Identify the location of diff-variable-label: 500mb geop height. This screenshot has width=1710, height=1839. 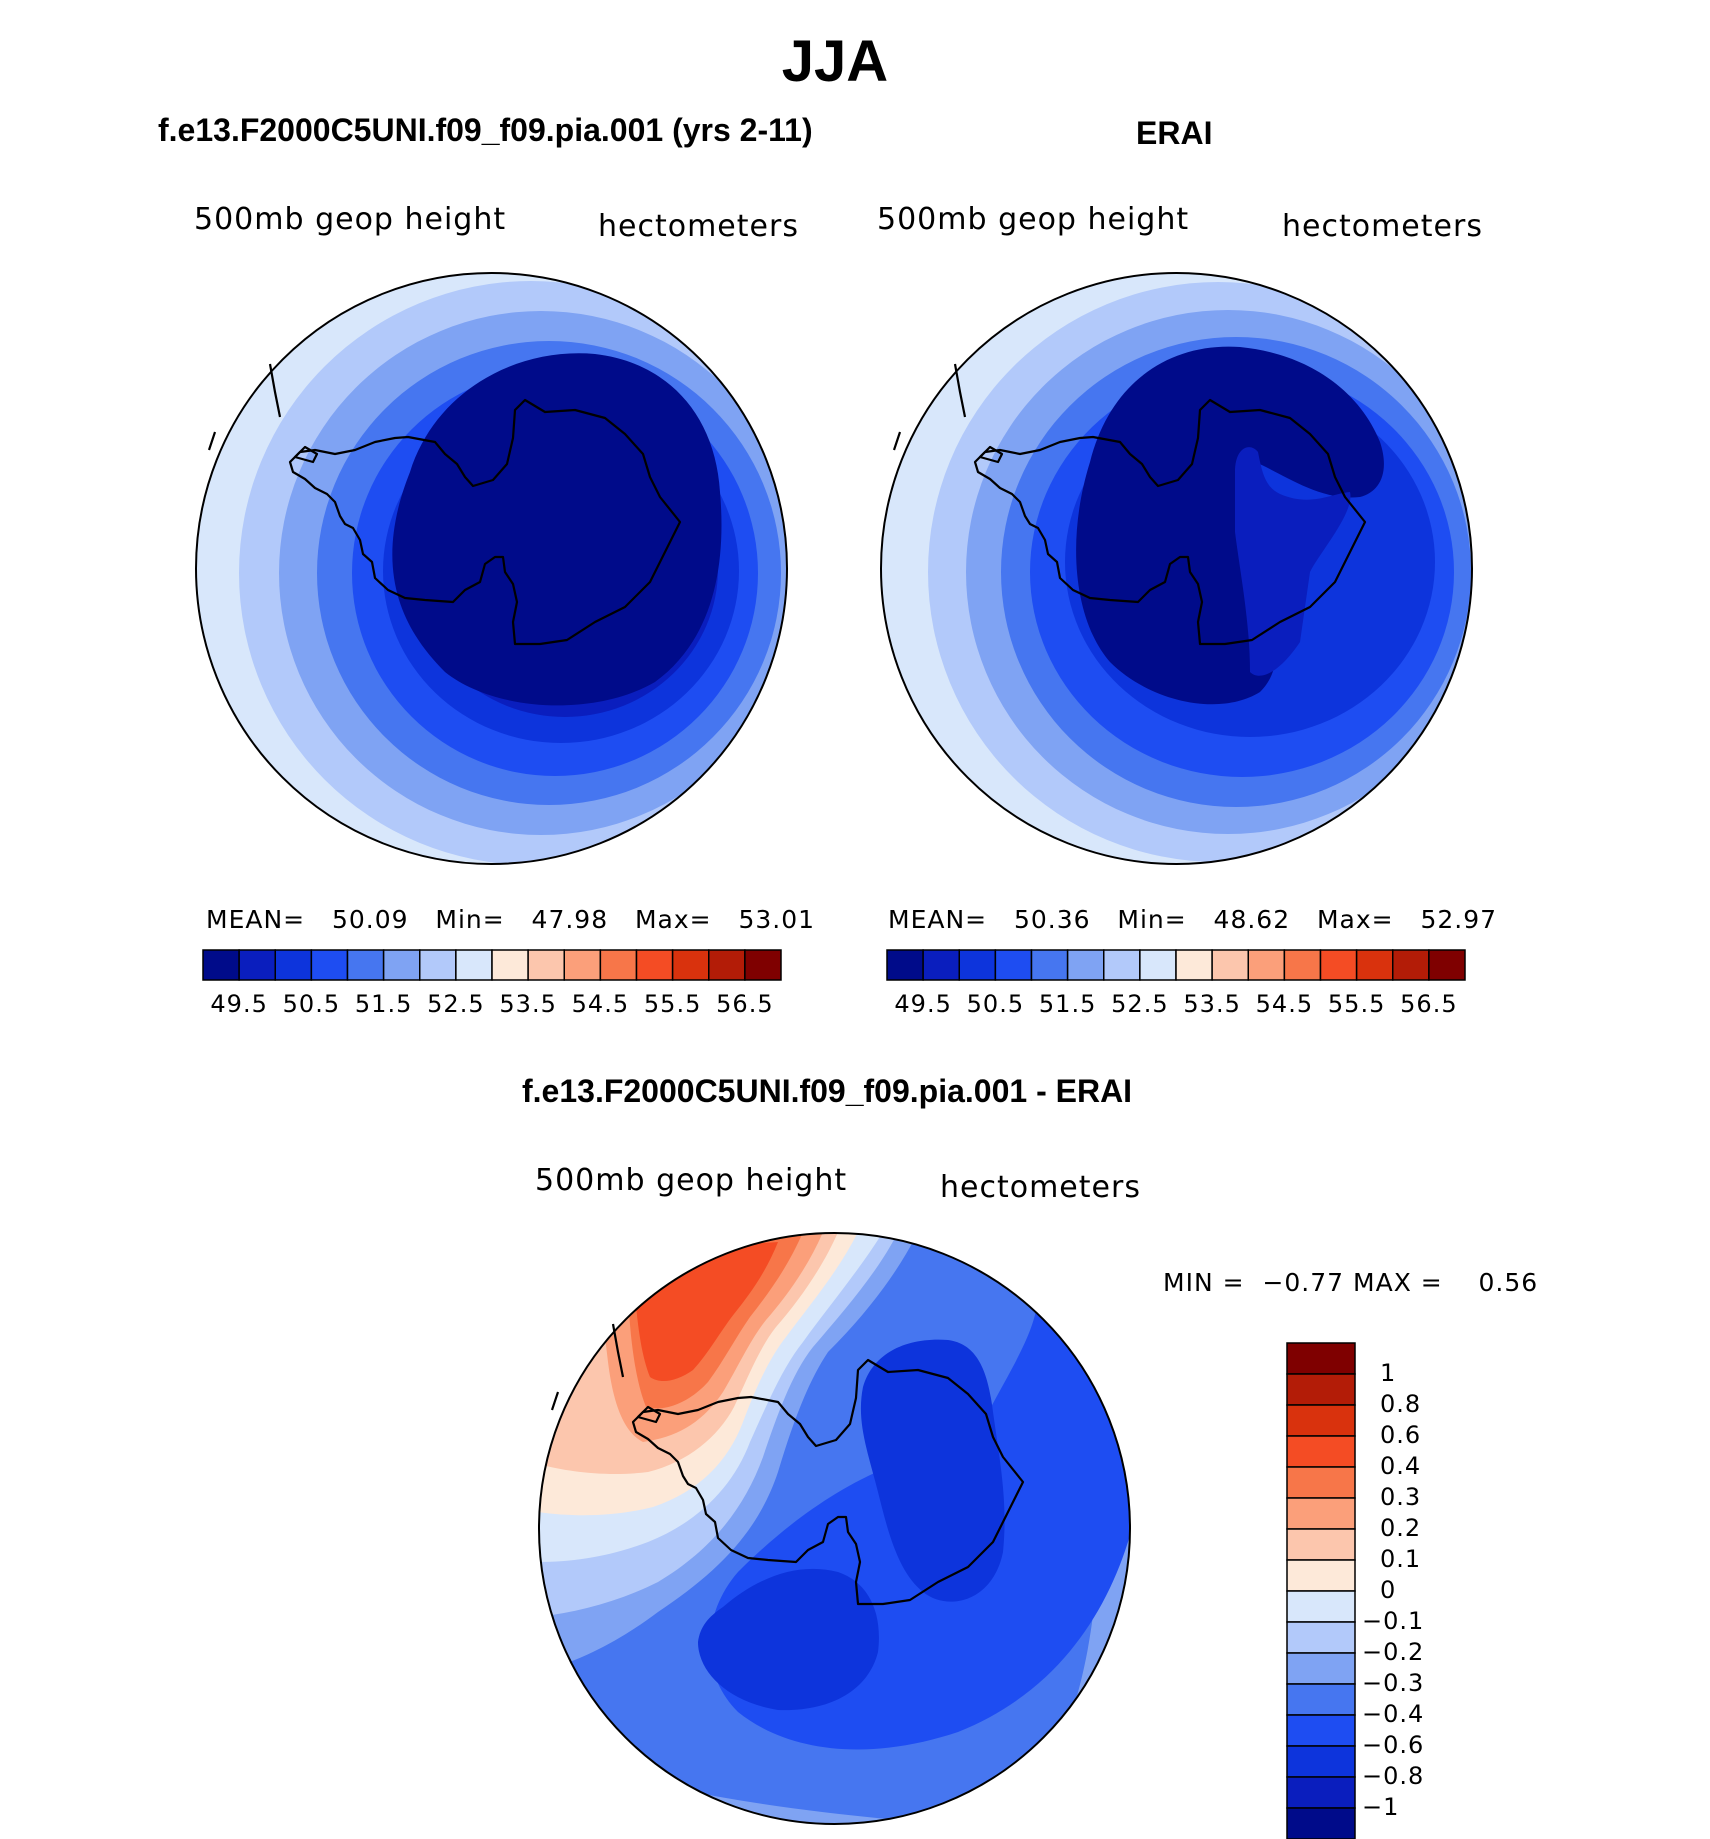
(691, 1180).